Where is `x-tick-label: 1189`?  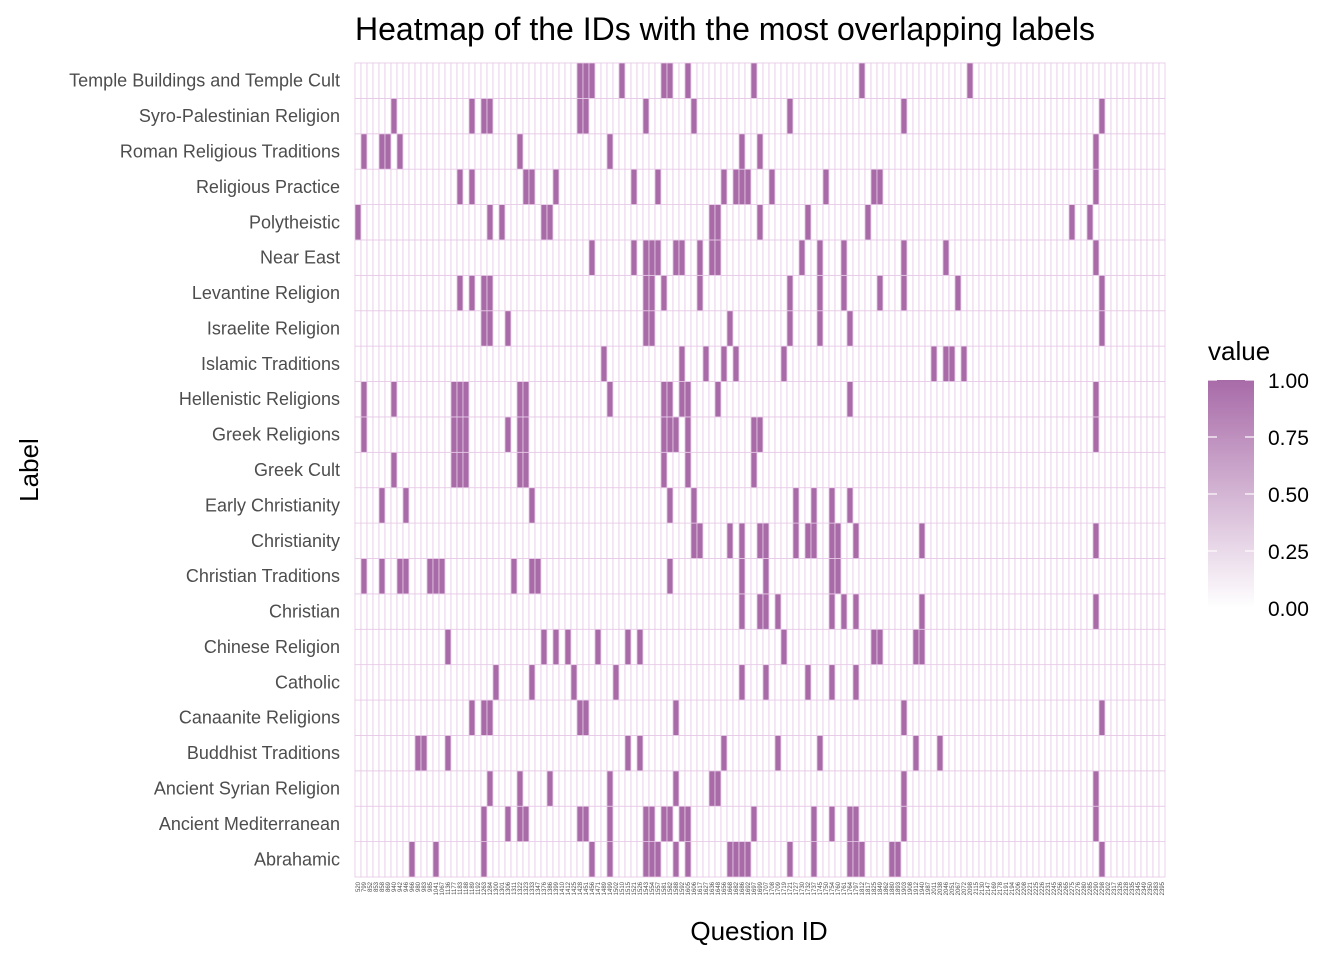 x-tick-label: 1189 is located at coordinates (473, 888).